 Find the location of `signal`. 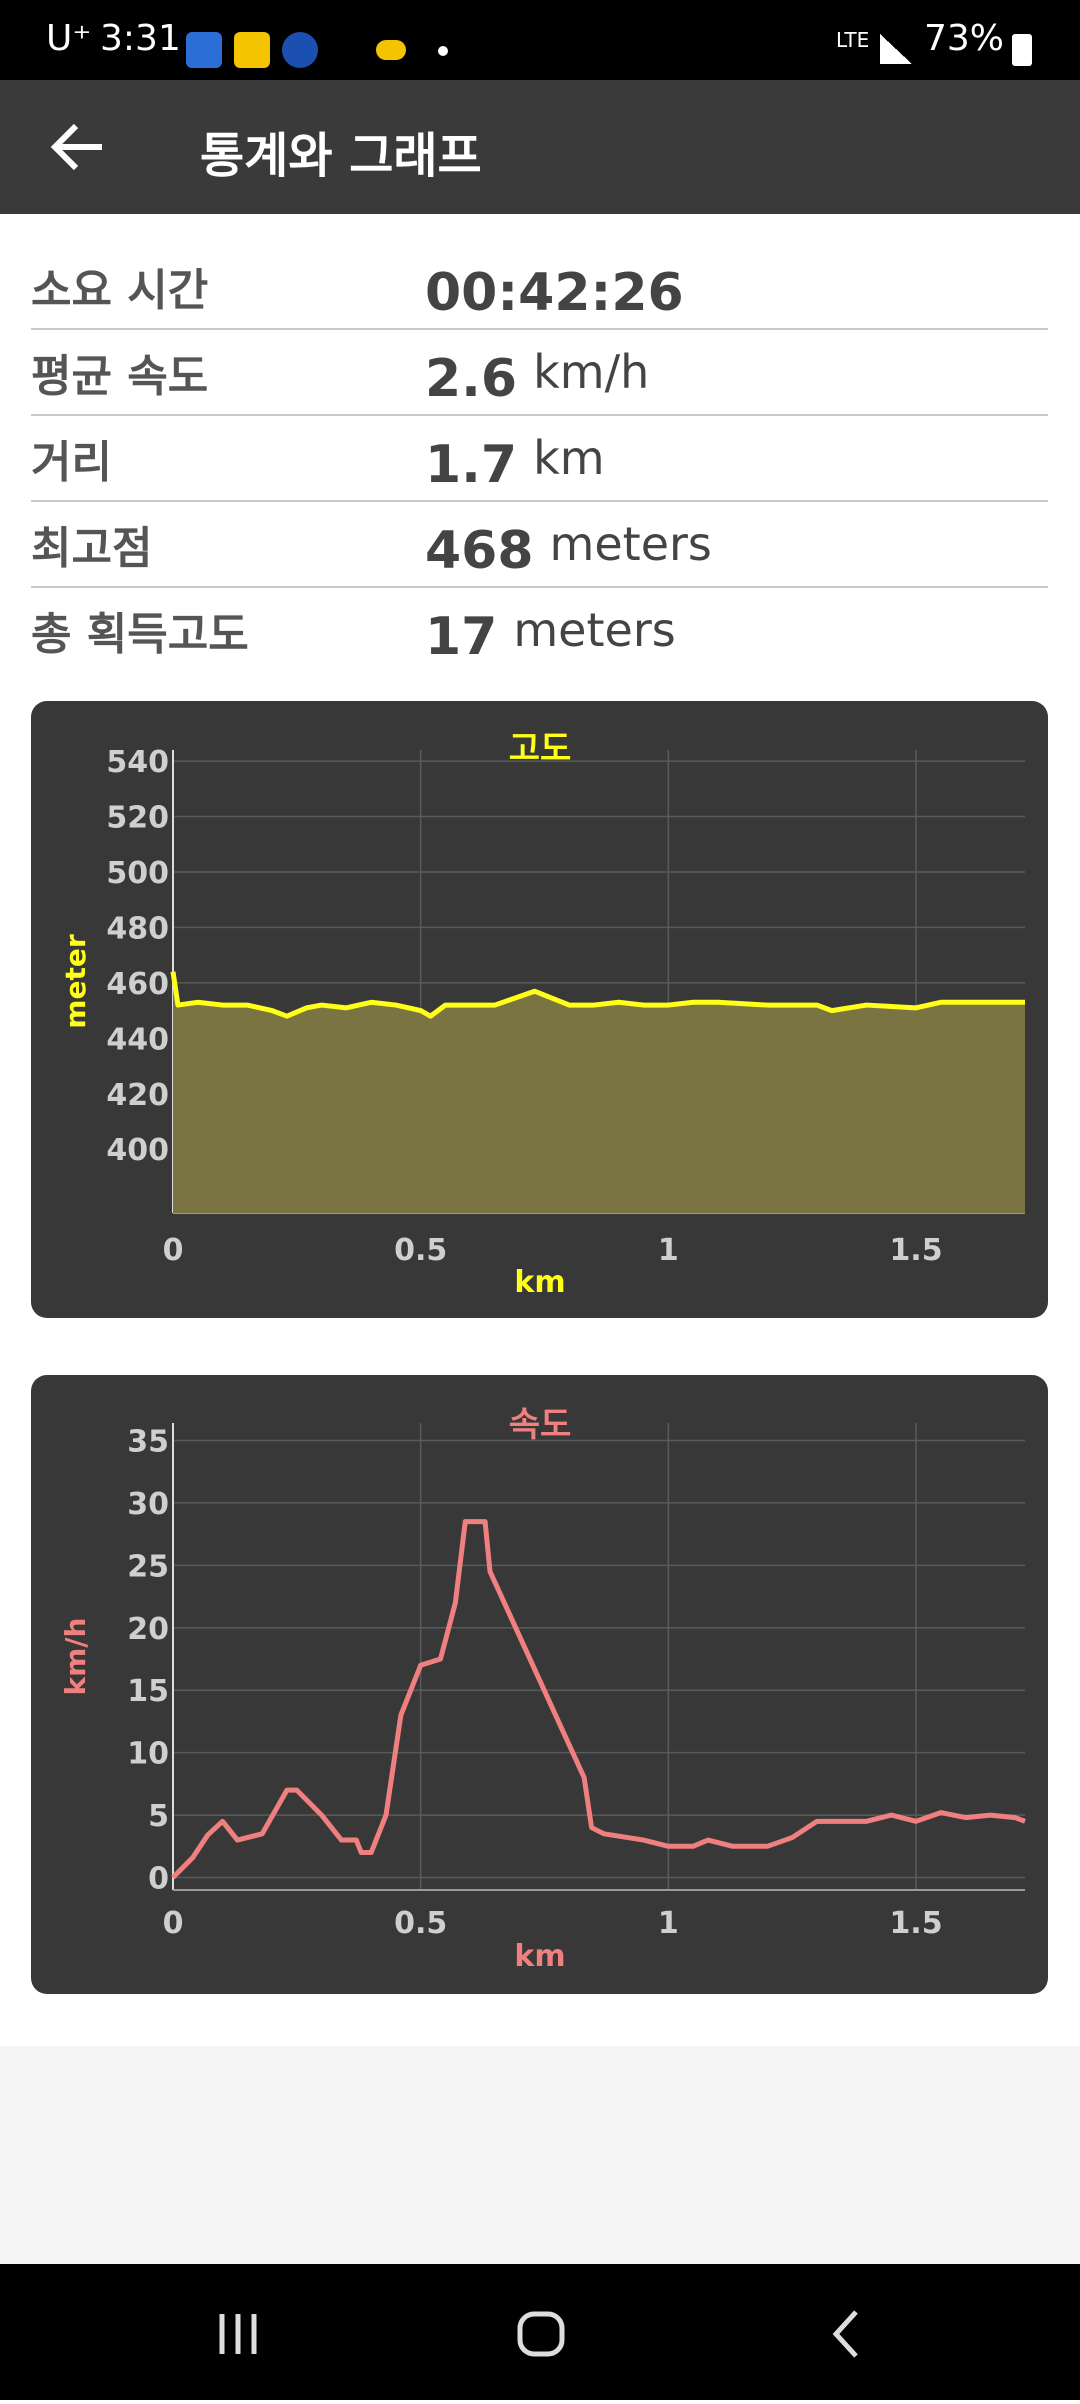

signal is located at coordinates (896, 49).